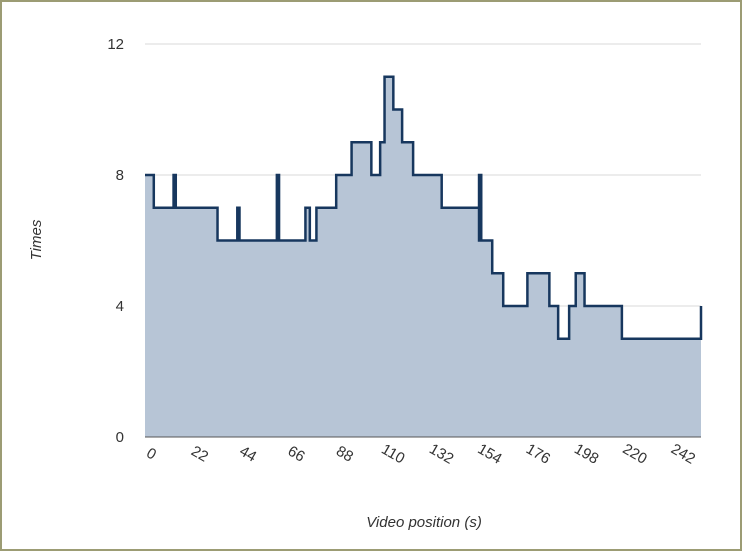  Describe the element at coordinates (115, 44) in the screenshot. I see `y-tick-label: 12` at that location.